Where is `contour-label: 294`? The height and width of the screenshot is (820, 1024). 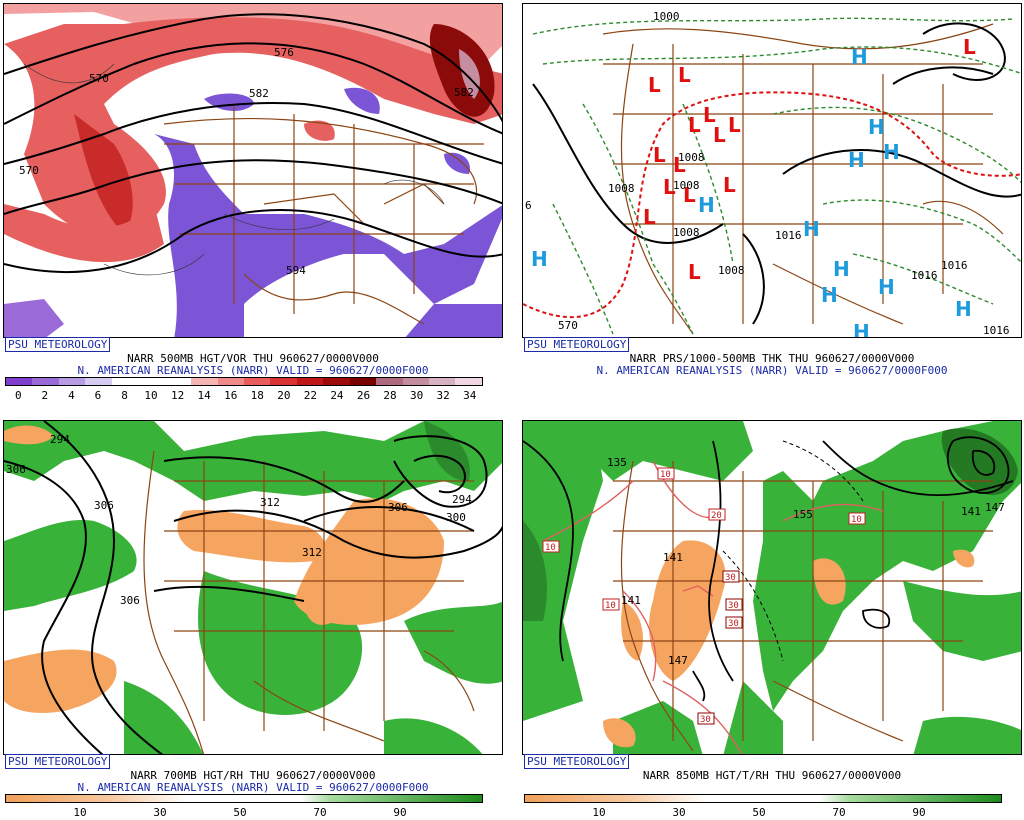
contour-label: 294 is located at coordinates (462, 499).